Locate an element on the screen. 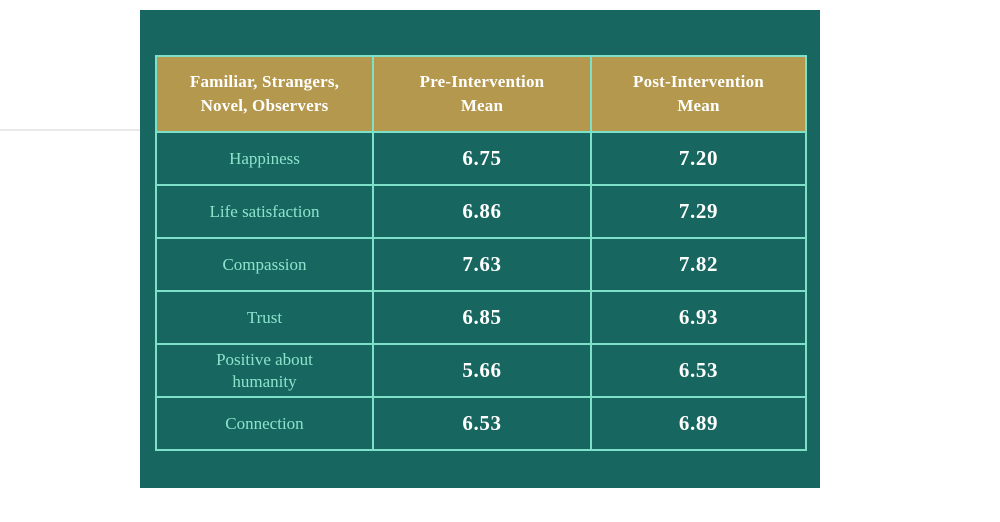  life-satisfaction-pre-value: 6.86 is located at coordinates (482, 211).